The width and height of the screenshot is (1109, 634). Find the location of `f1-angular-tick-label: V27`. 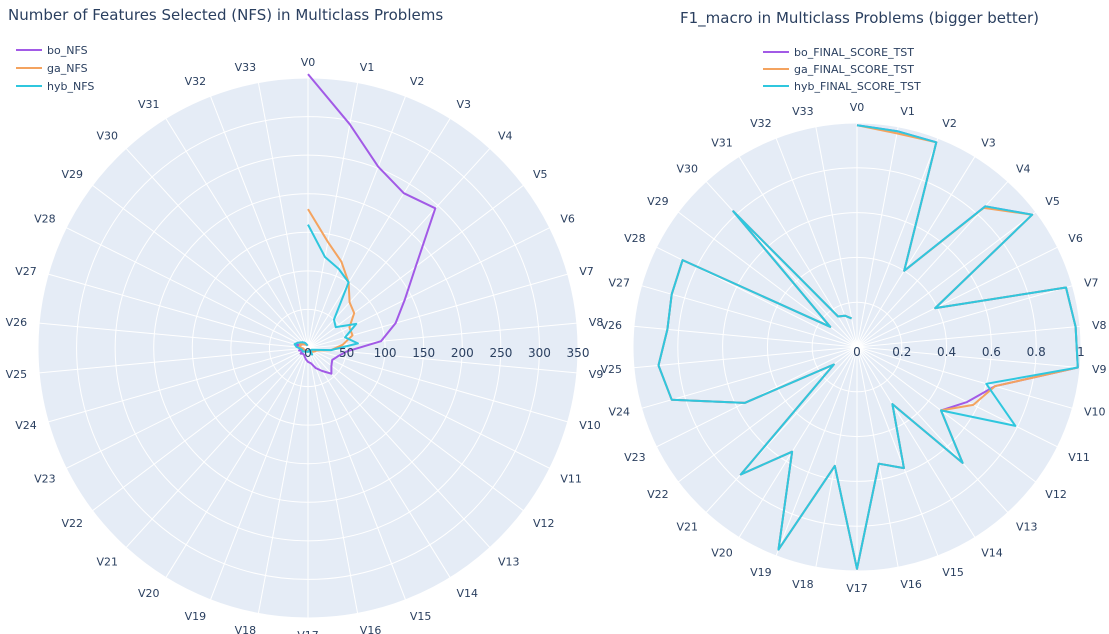

f1-angular-tick-label: V27 is located at coordinates (619, 282).